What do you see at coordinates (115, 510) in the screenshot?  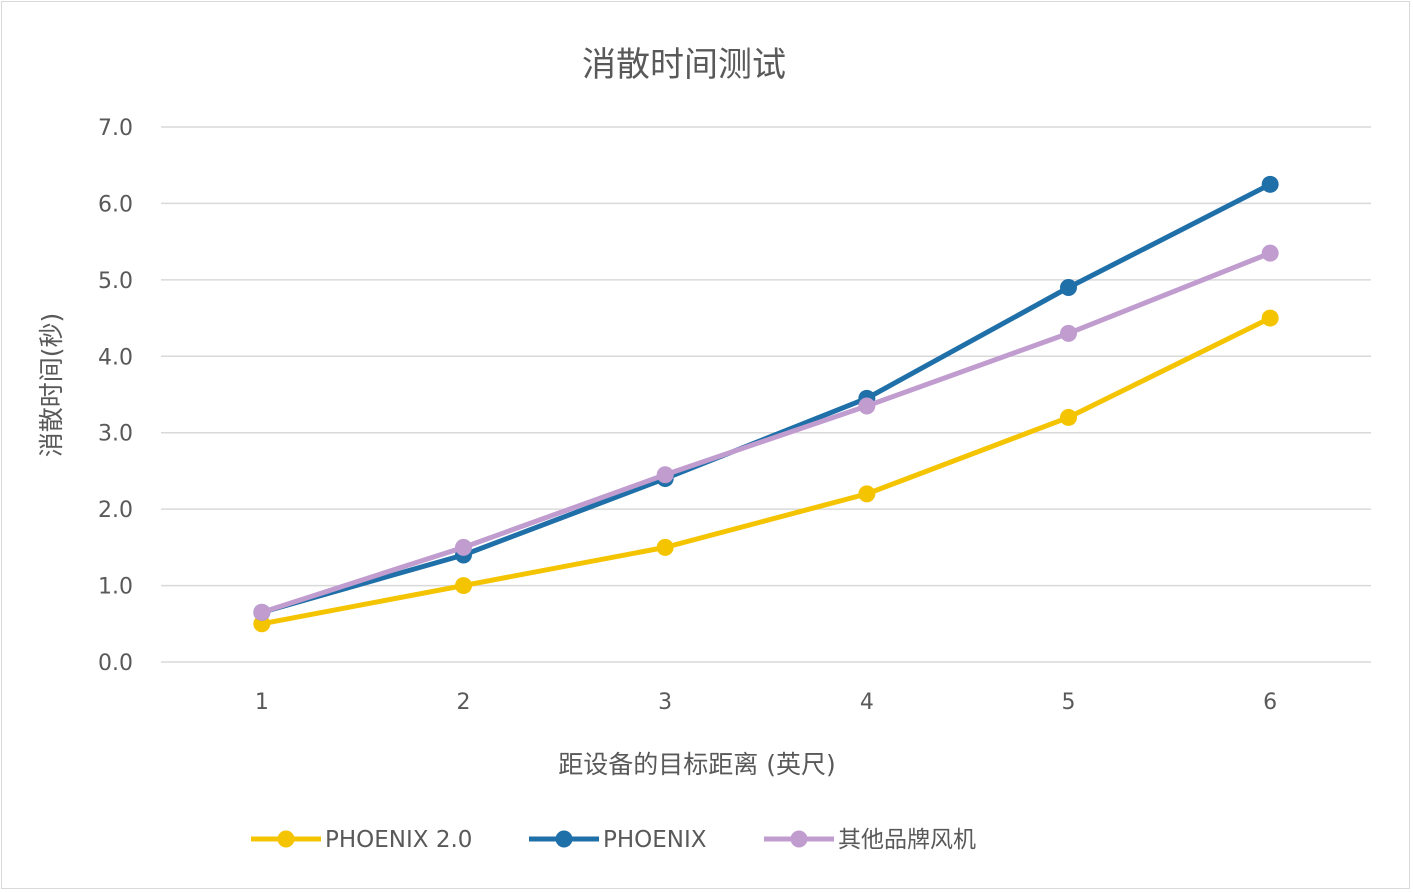 I see `y-tick-label: 2.0` at bounding box center [115, 510].